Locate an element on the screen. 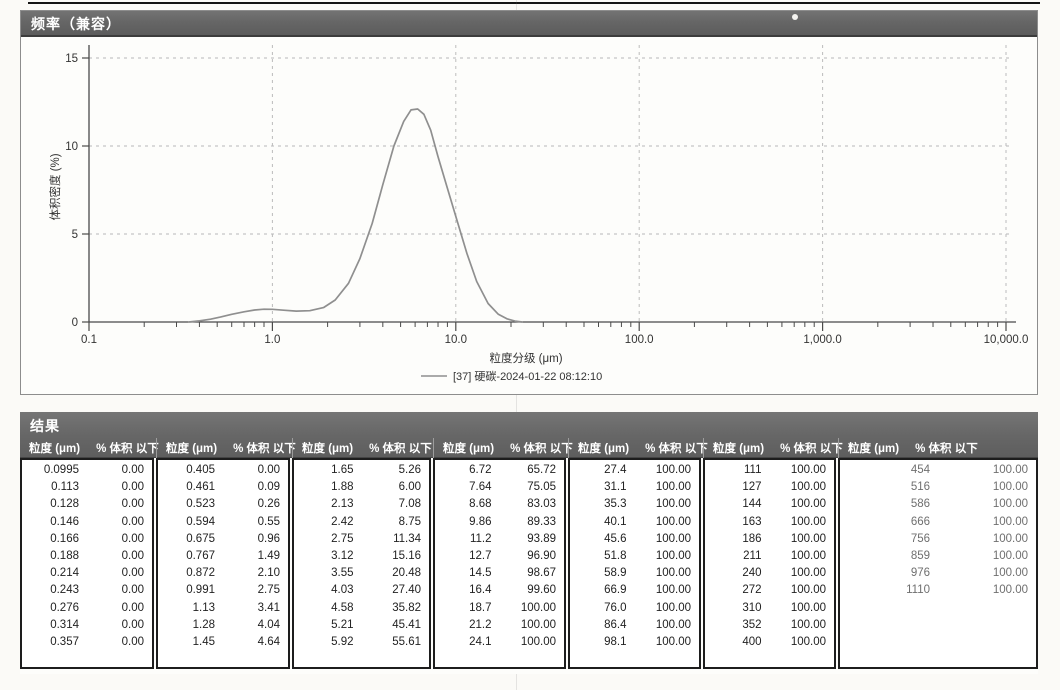 Image resolution: width=1060 pixels, height=690 pixels. size-value-cell: 0.594 is located at coordinates (200, 521).